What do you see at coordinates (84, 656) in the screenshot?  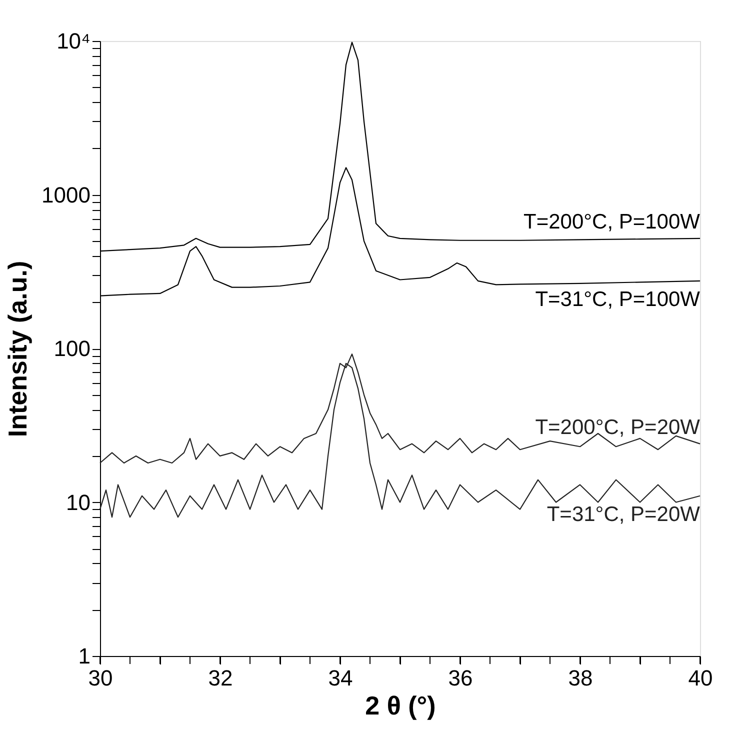 I see `y-tick-label: 1` at bounding box center [84, 656].